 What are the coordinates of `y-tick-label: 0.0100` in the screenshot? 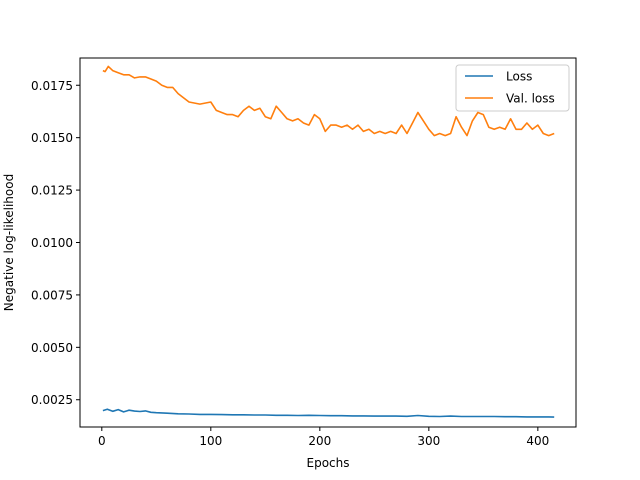 It's located at (52, 243).